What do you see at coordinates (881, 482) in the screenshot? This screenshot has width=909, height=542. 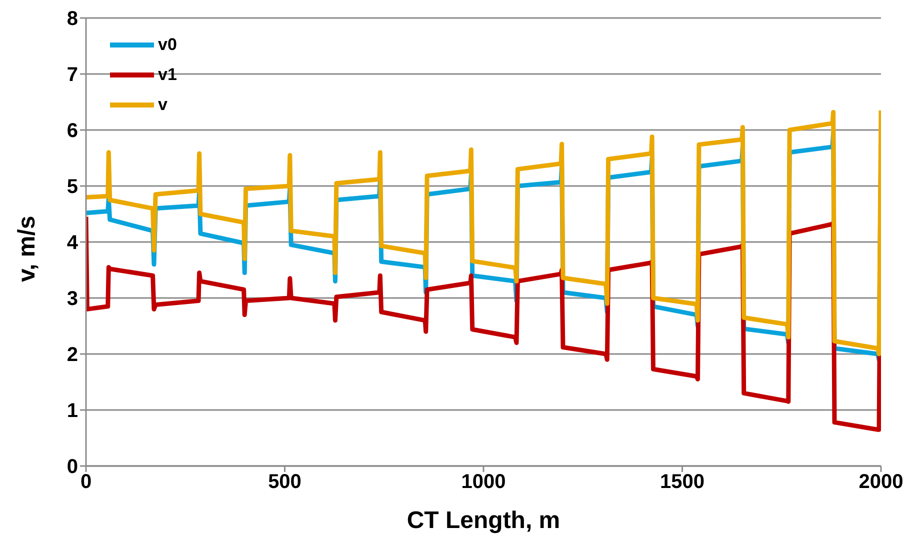 I see `x-tick-label: 2000` at bounding box center [881, 482].